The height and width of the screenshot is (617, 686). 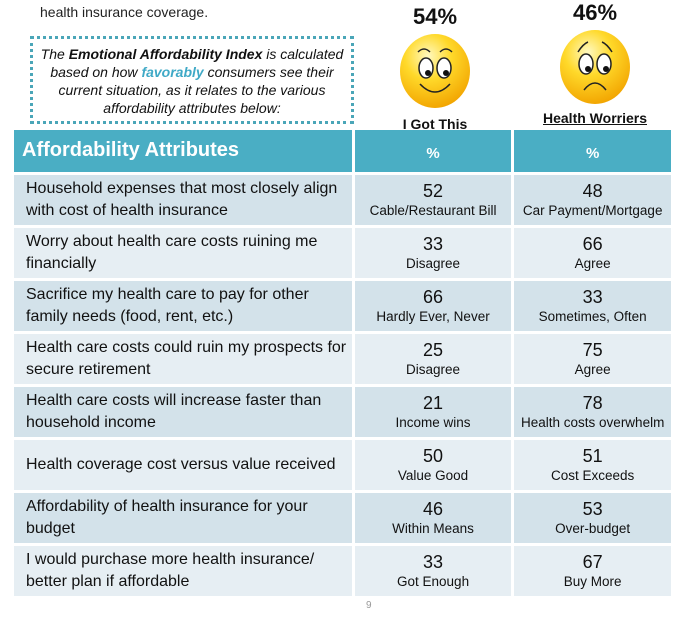 I want to click on value-caption: Health costs overwhelm, so click(x=593, y=422).